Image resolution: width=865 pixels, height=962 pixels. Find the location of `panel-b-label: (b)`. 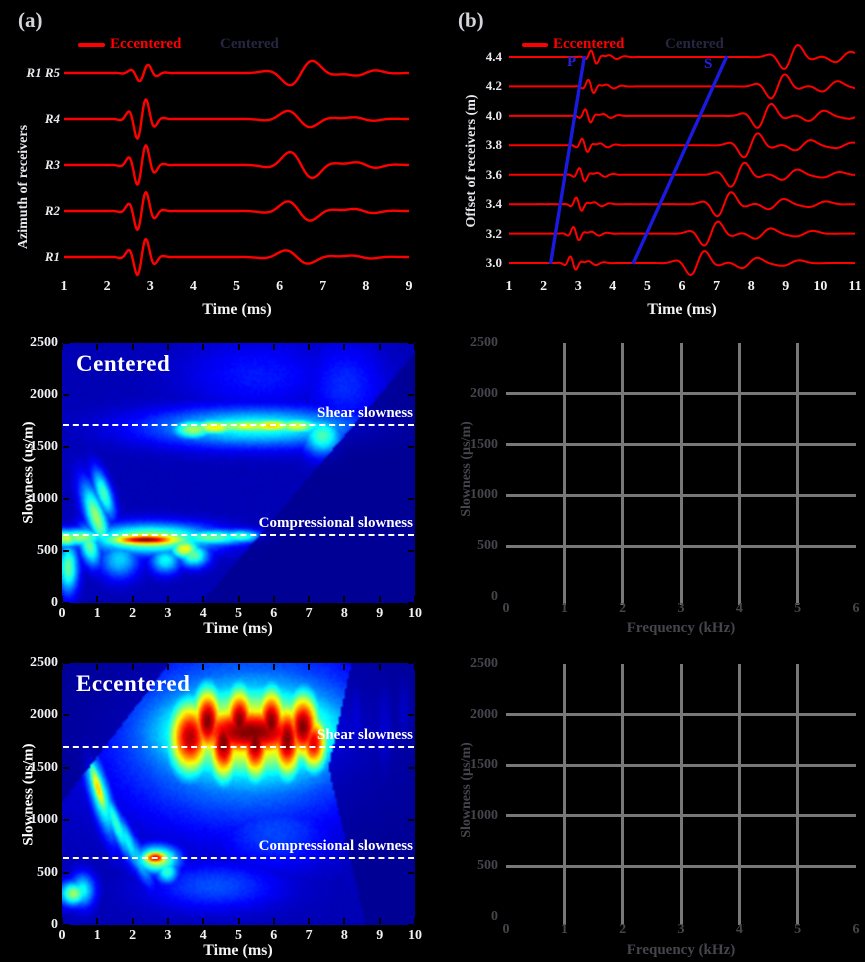

panel-b-label: (b) is located at coordinates (471, 20).